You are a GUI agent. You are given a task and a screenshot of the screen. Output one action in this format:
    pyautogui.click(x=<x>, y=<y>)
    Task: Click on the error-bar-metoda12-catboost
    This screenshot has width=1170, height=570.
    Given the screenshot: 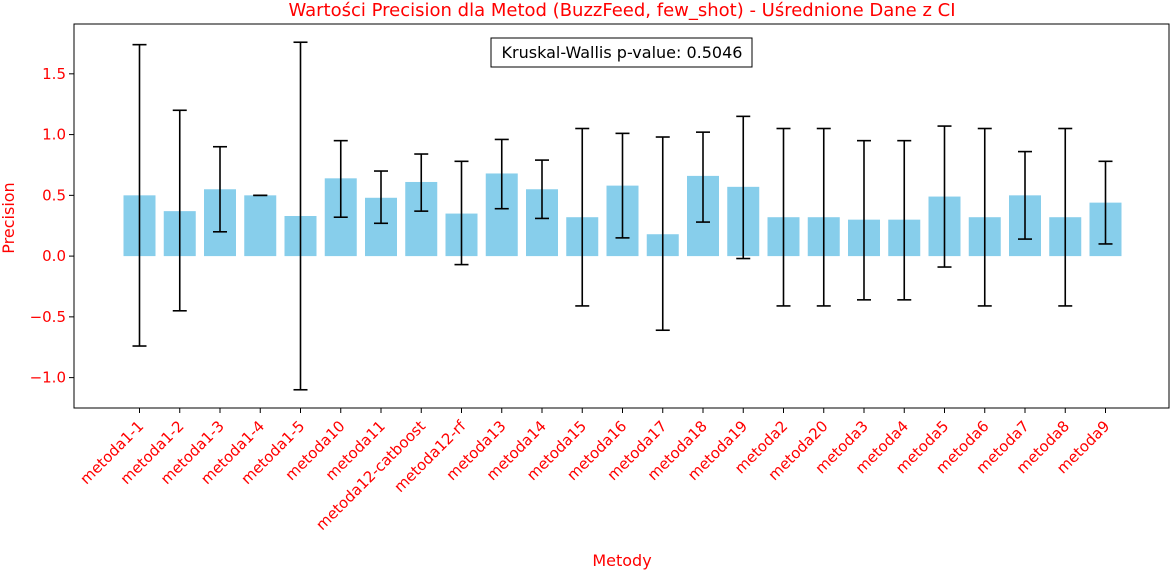 What is the action you would take?
    pyautogui.click(x=421, y=182)
    